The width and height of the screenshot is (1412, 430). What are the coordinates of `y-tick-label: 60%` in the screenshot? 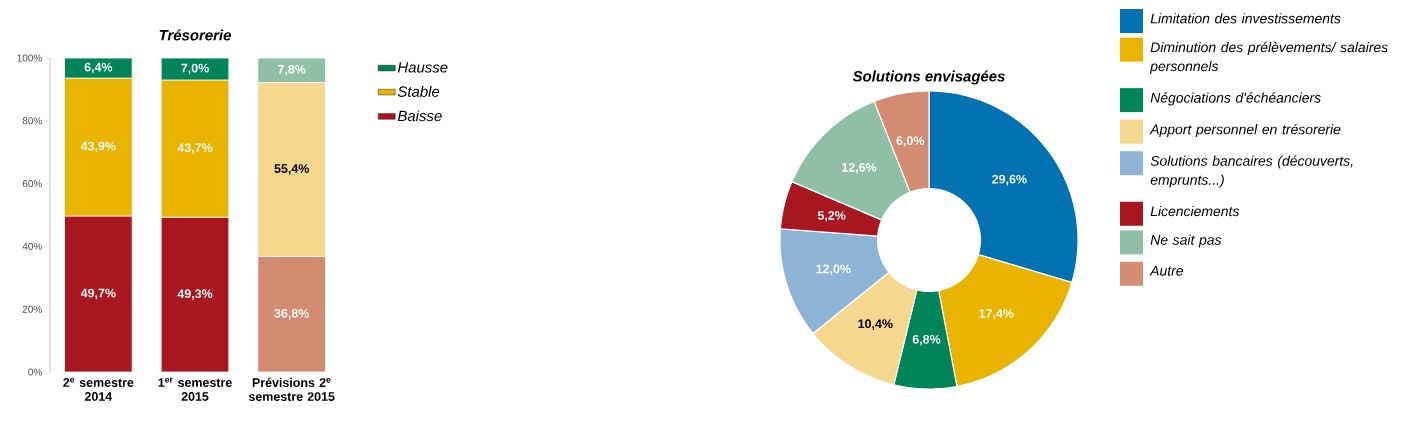 It's located at (32, 184).